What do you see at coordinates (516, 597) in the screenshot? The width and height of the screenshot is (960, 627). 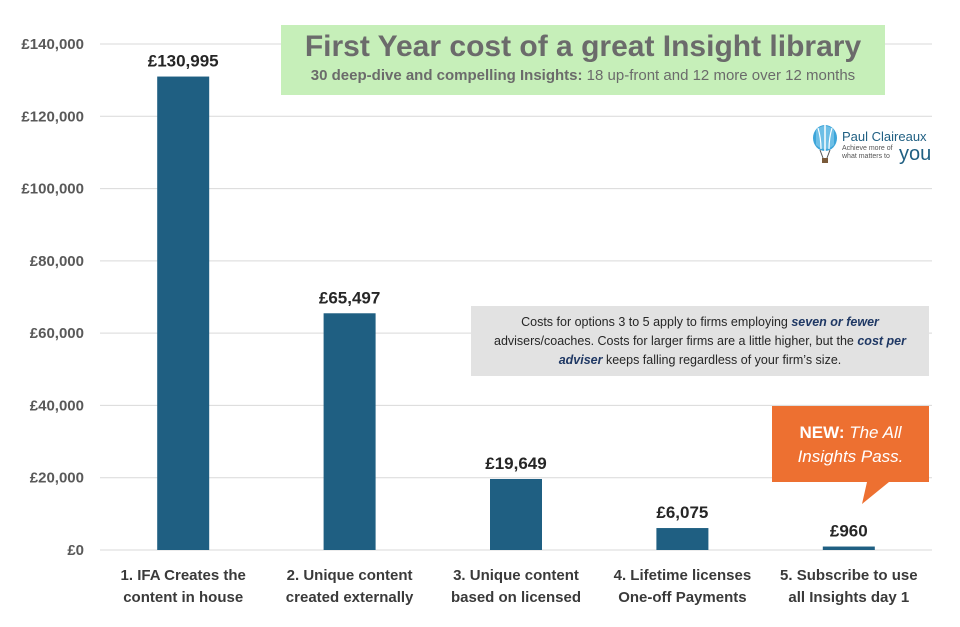 I see `x-category-label: based on licensed` at bounding box center [516, 597].